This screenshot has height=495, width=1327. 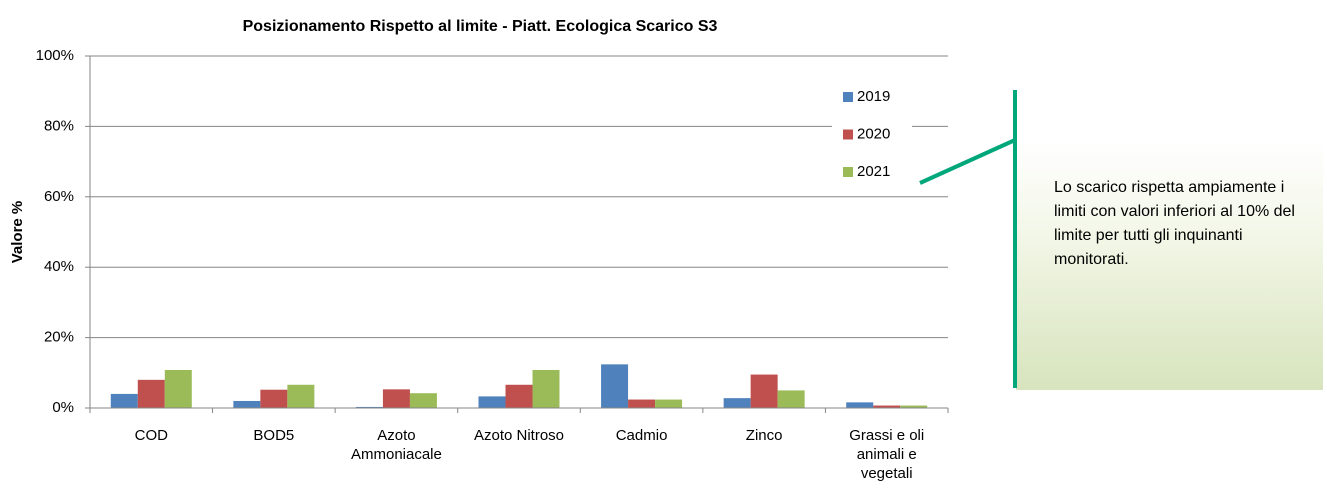 I want to click on legend-label: 2021, so click(x=873, y=171).